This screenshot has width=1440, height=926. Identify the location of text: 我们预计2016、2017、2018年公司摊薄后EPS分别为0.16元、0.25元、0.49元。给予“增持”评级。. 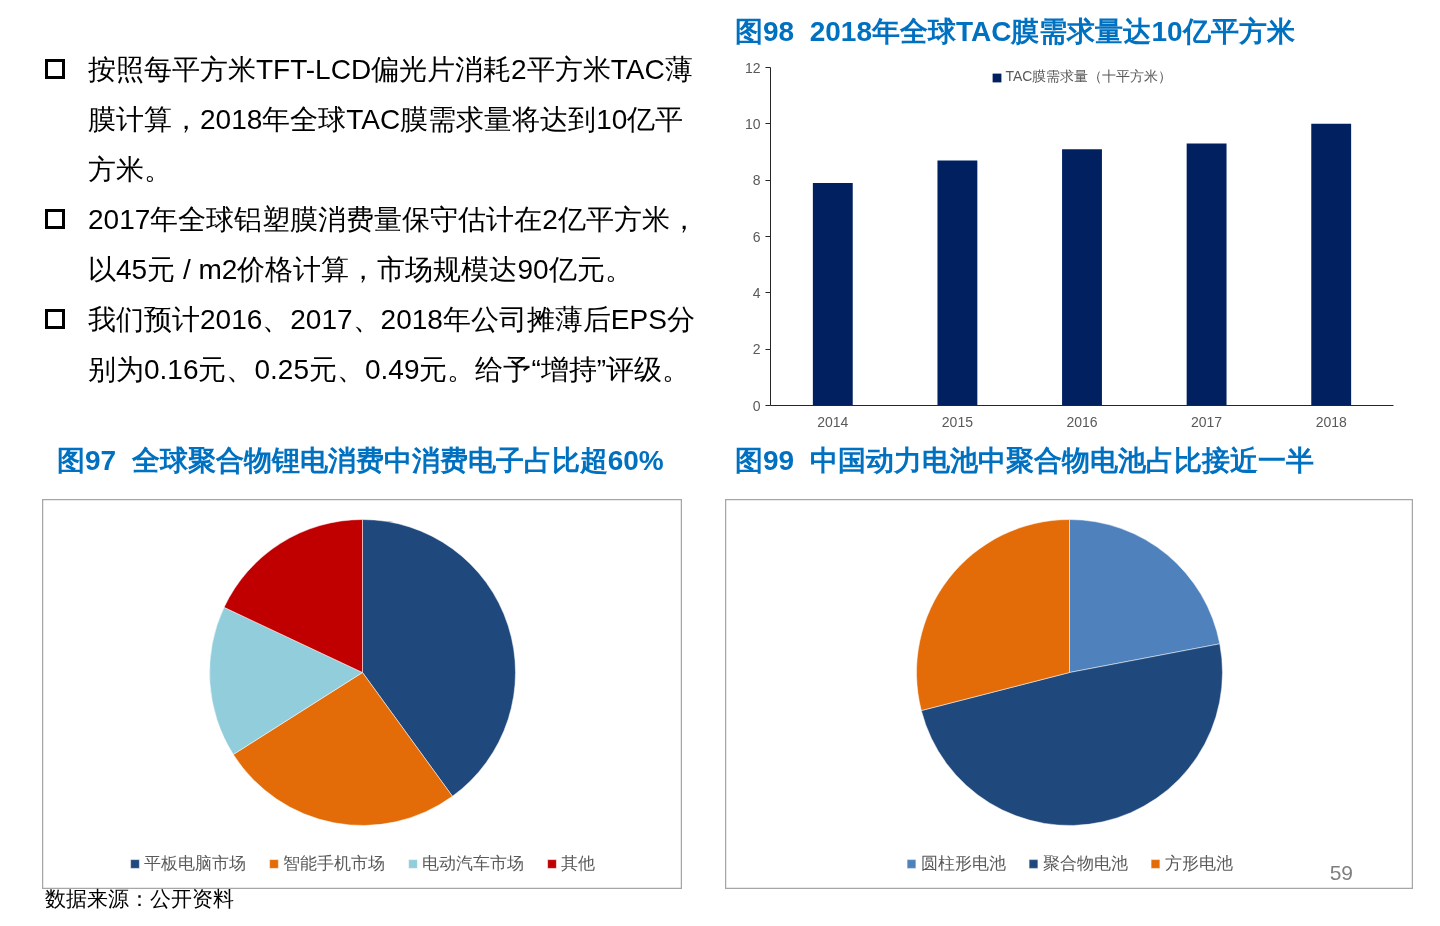
(392, 345).